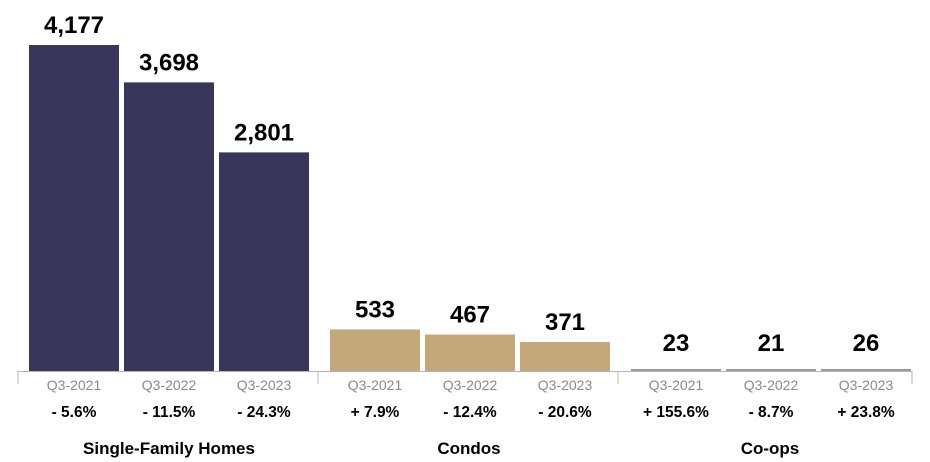 The image size is (930, 462). Describe the element at coordinates (264, 412) in the screenshot. I see `percent-change-label: - 24.3%` at that location.